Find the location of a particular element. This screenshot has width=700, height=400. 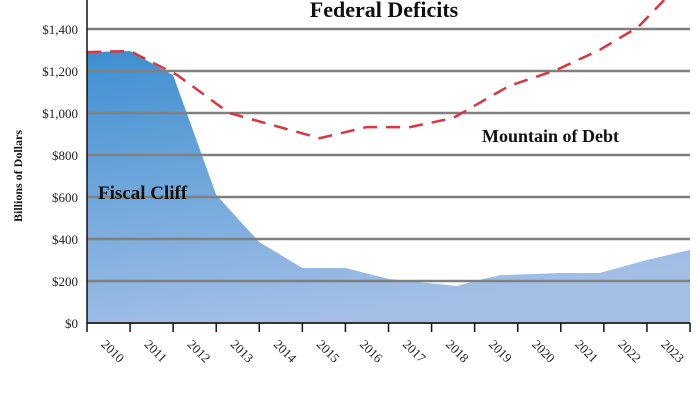

annotation-fiscal-cliff: Fiscal Cliff is located at coordinates (143, 193).